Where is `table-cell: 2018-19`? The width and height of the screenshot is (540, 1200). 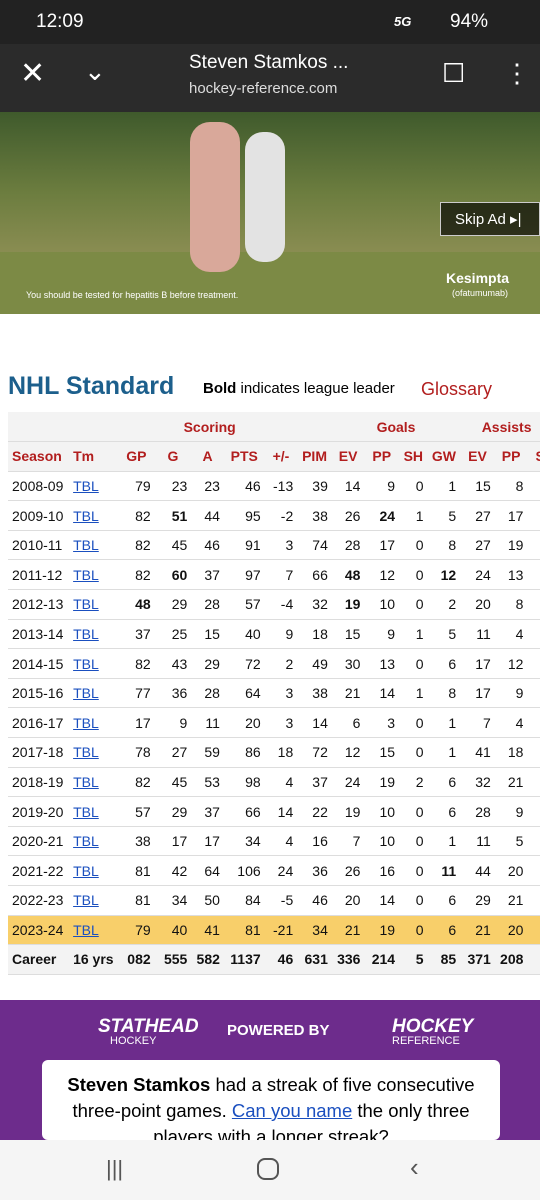
table-cell: 2018-19 is located at coordinates (39, 782).